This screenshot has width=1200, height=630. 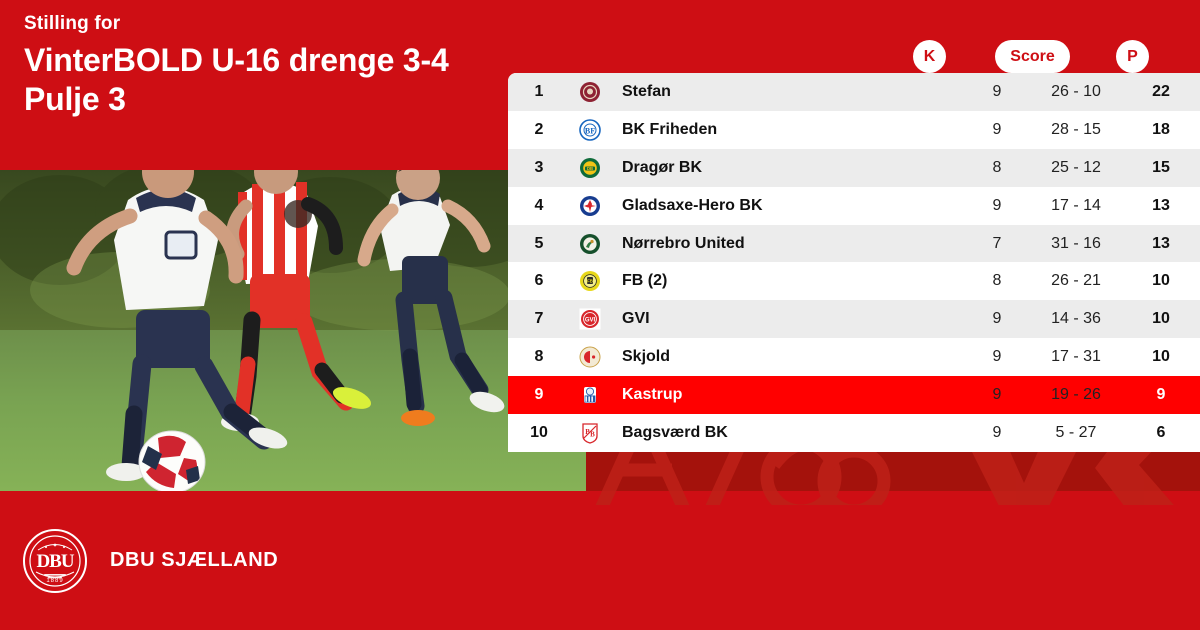 I want to click on kastrup-crest, so click(x=590, y=395).